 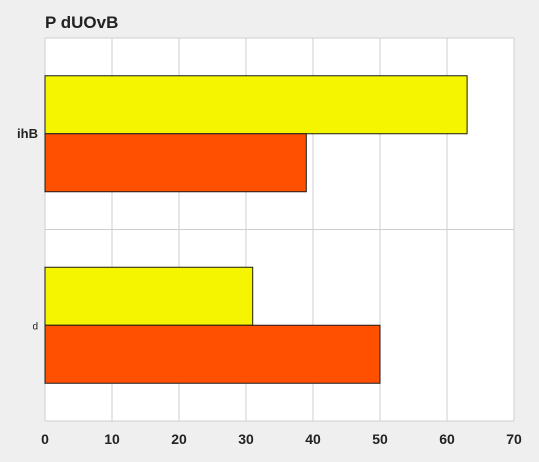 I want to click on y-category-label-ihB: ihB, so click(x=27, y=133).